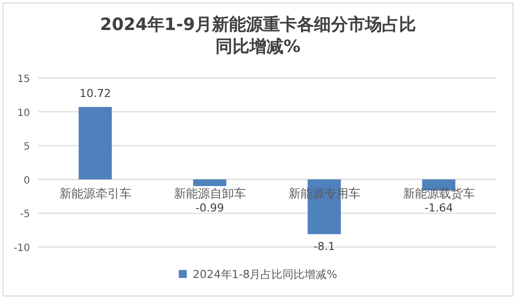 The image size is (516, 299). Describe the element at coordinates (22, 248) in the screenshot. I see `y-tick-label: -10` at that location.